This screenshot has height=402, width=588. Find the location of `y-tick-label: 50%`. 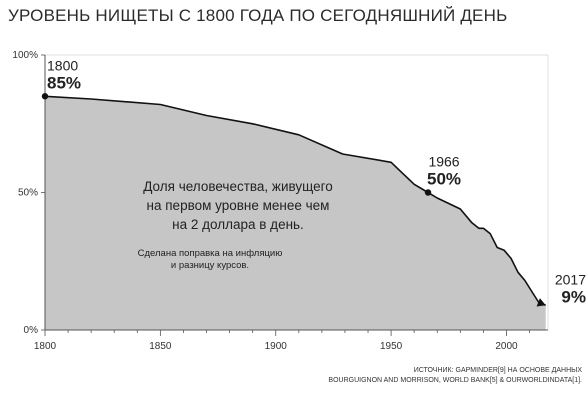

y-tick-label: 50% is located at coordinates (28, 193).